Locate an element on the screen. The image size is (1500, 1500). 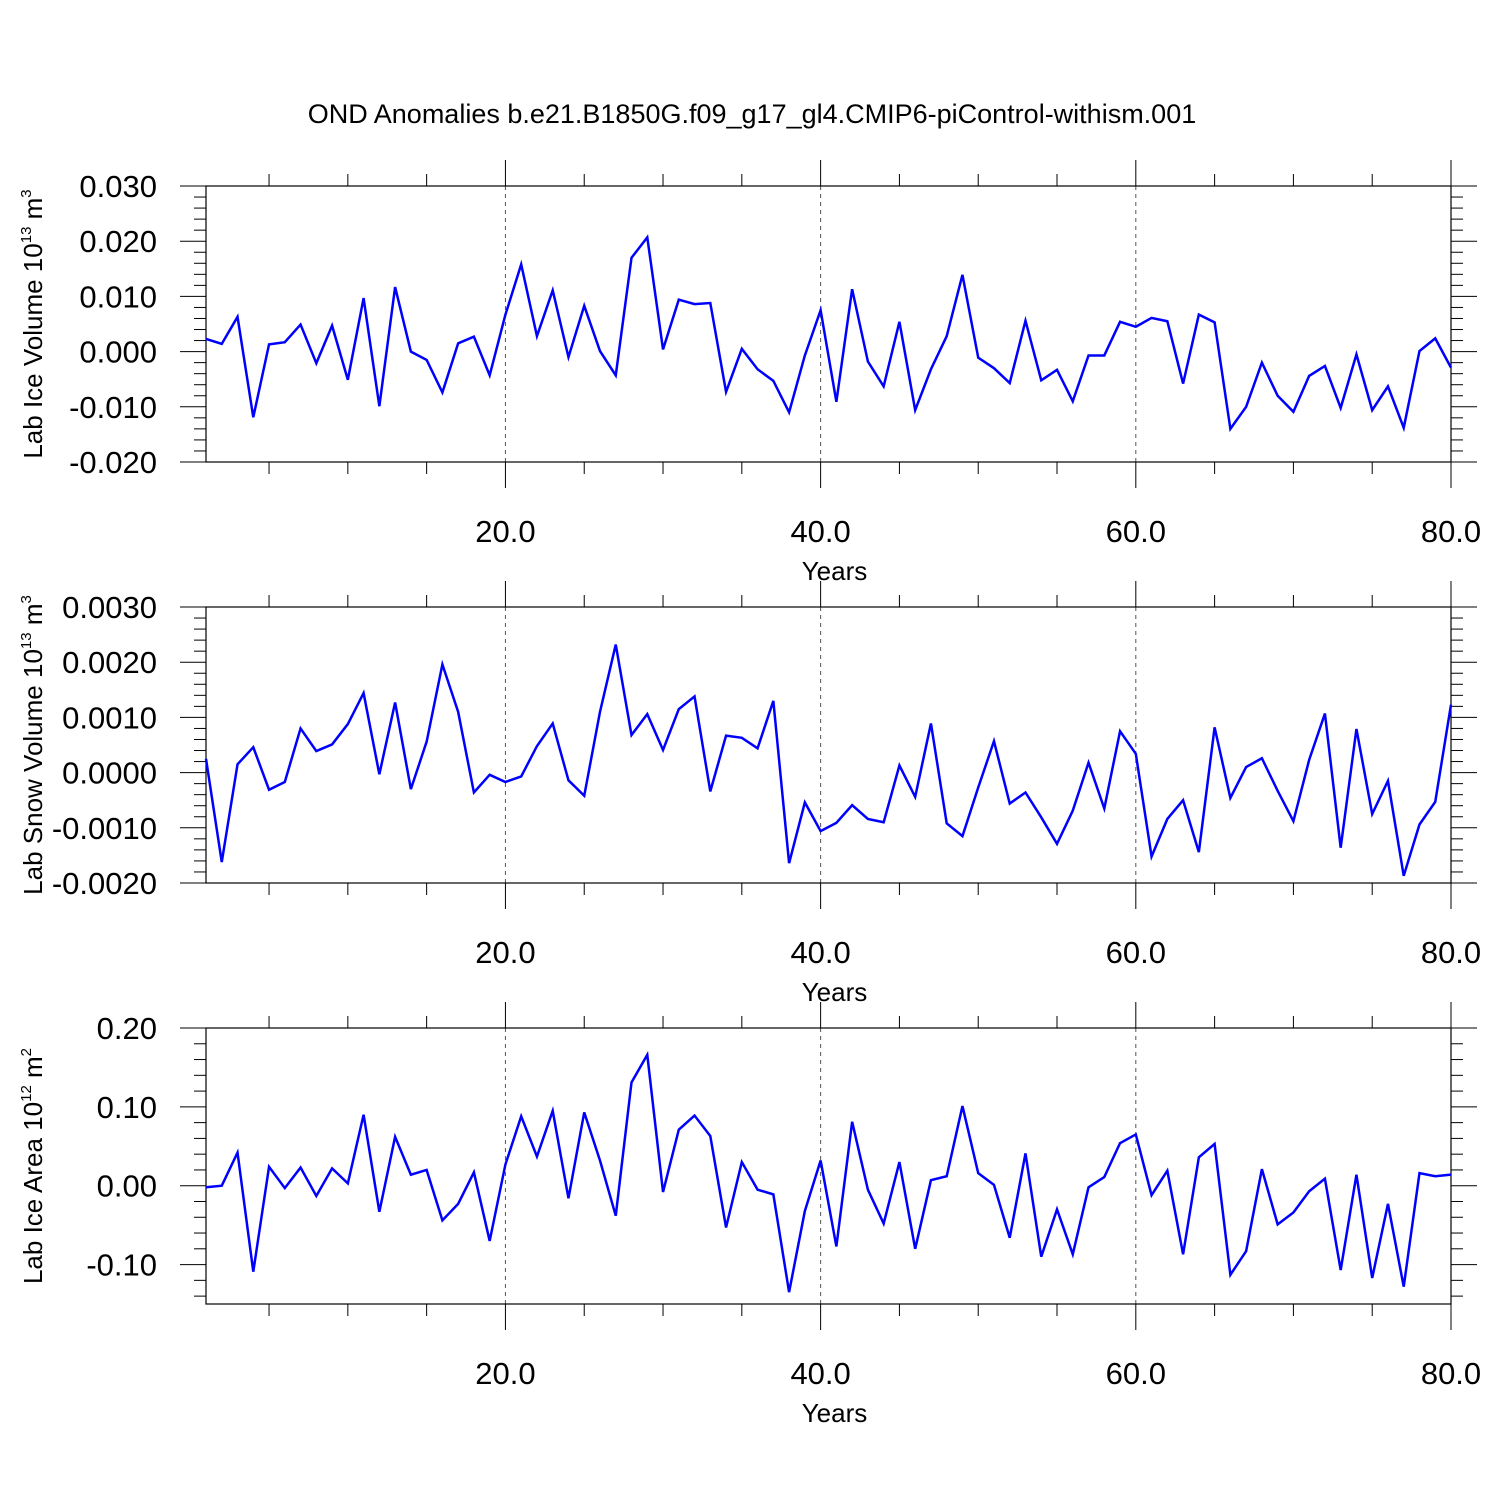
y-tick-label: 0.0010 is located at coordinates (109, 717).